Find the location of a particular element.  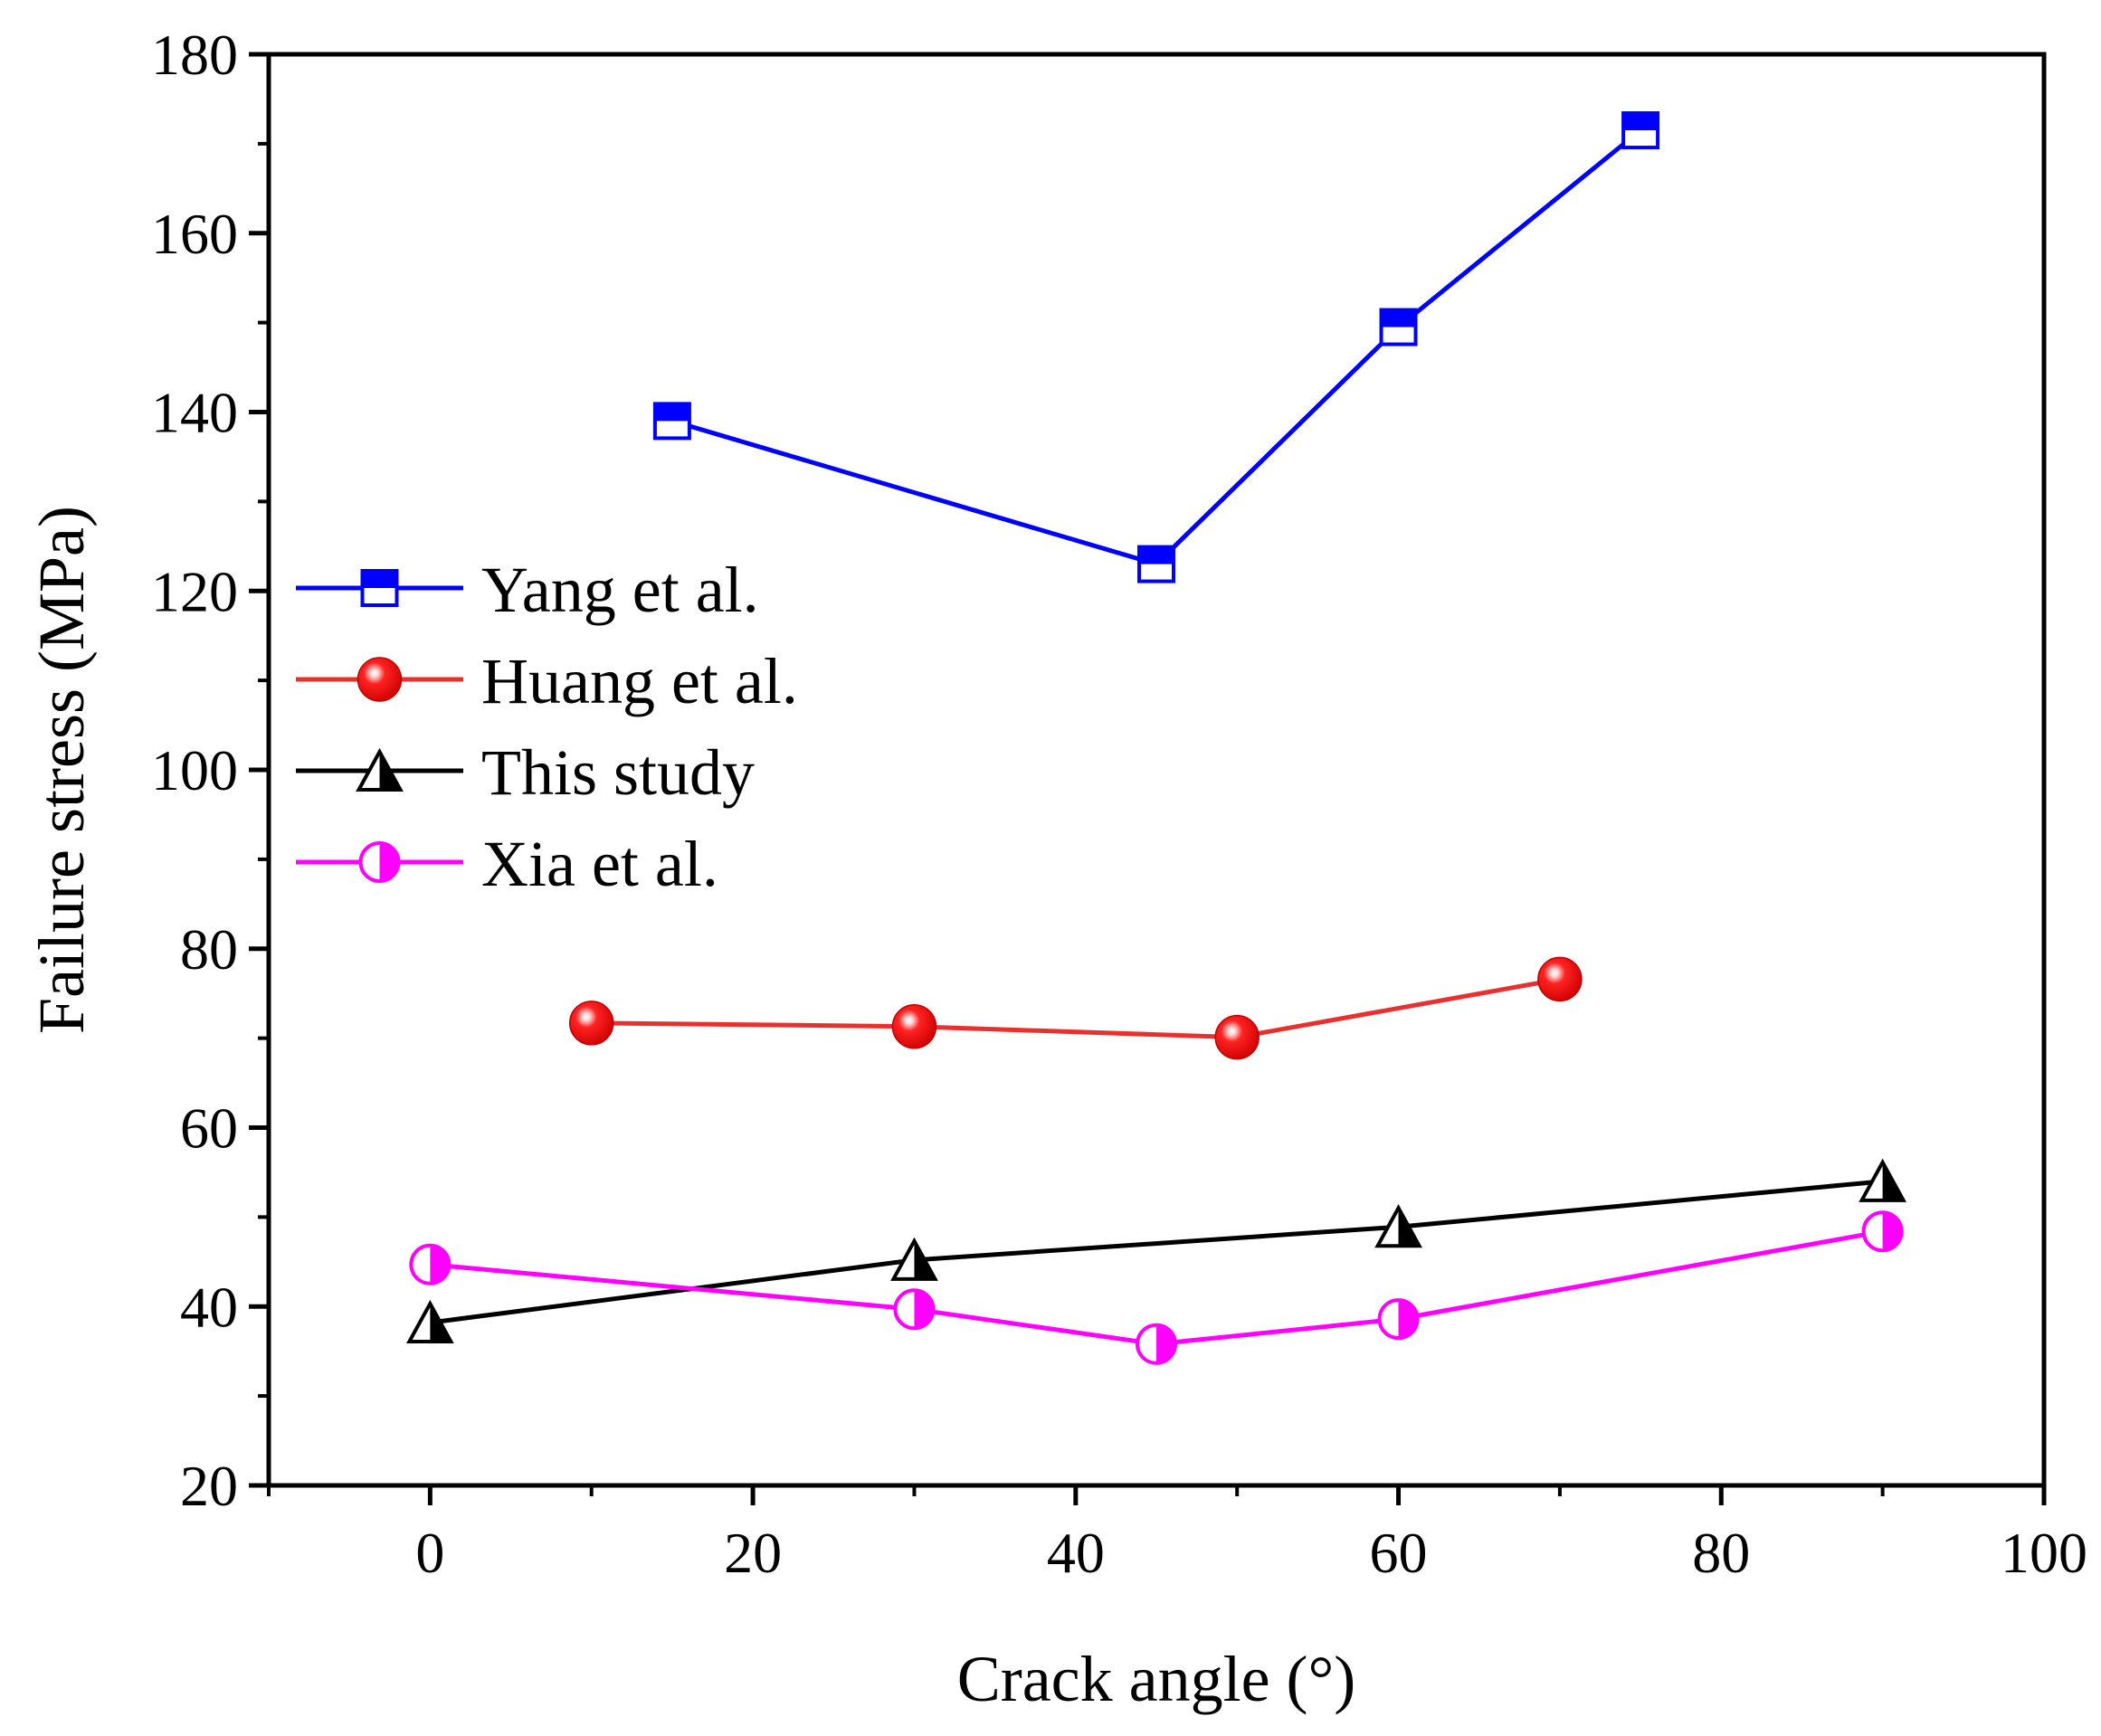

series-line-this-study is located at coordinates (1156, 1252).